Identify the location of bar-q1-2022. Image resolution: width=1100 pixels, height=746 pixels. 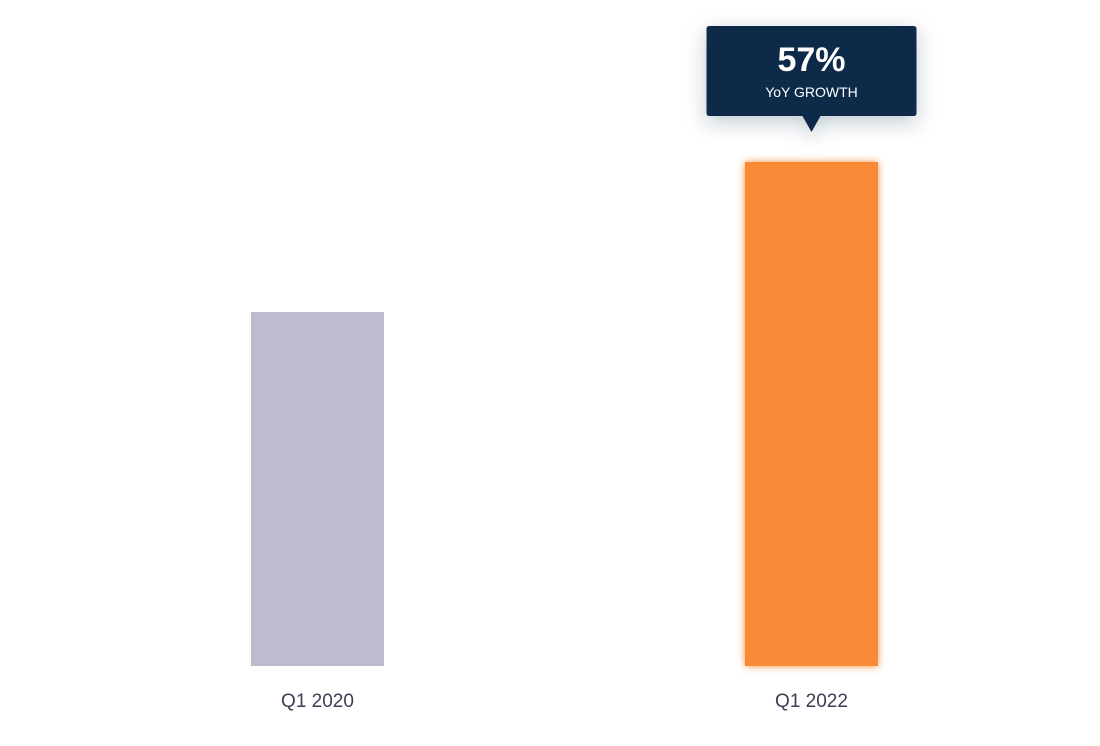
(811, 414).